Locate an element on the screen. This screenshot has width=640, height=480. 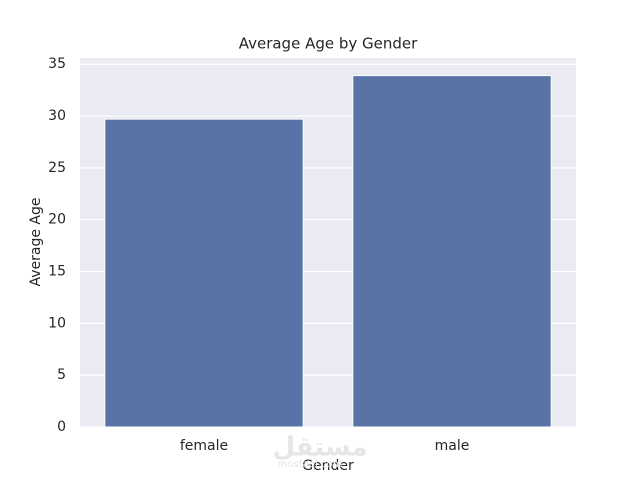
y-tick-label: 25 is located at coordinates (57, 168).